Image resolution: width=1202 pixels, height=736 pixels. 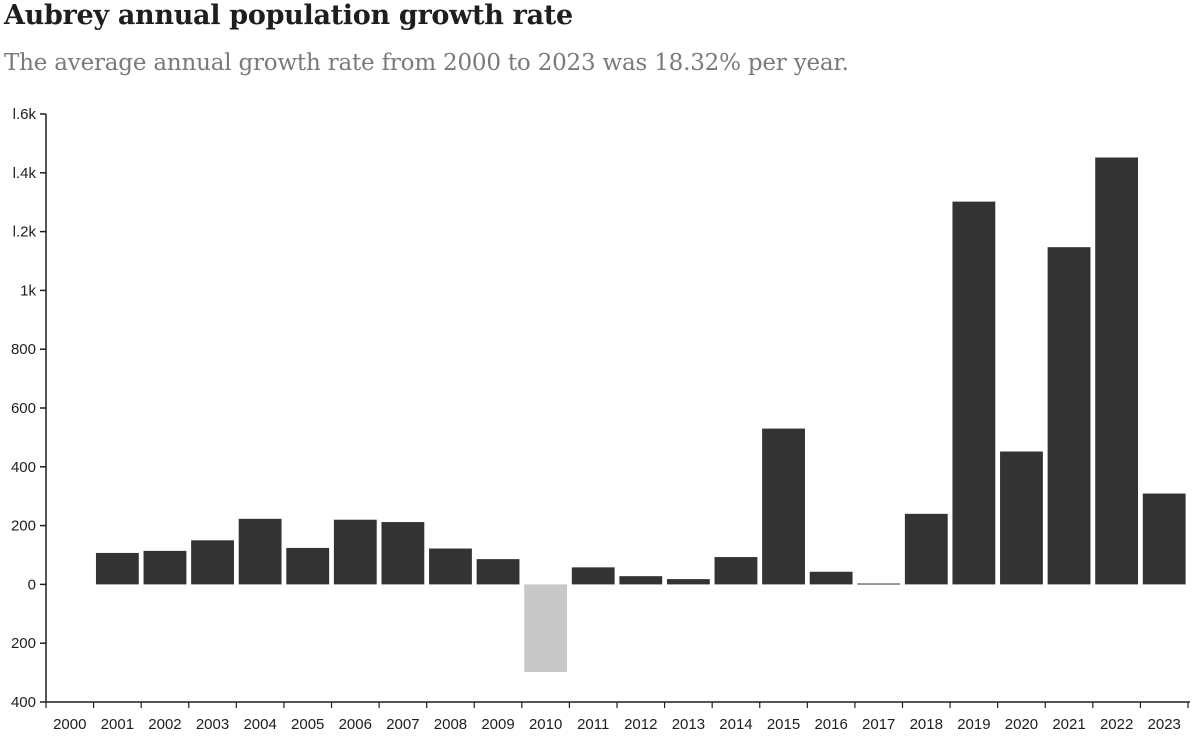 I want to click on bar-2022, so click(x=1117, y=371).